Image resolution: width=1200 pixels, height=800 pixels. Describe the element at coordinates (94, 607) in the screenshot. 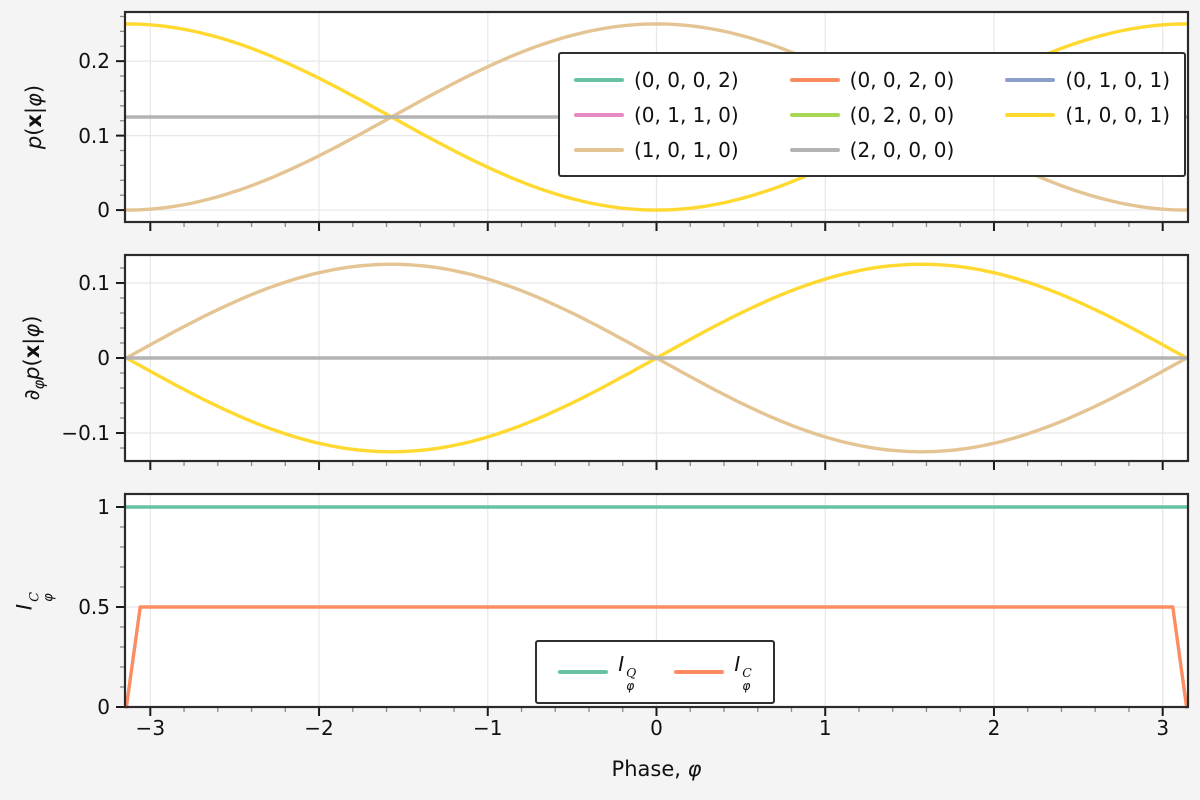

I see `y-tick-label: 0.5` at that location.